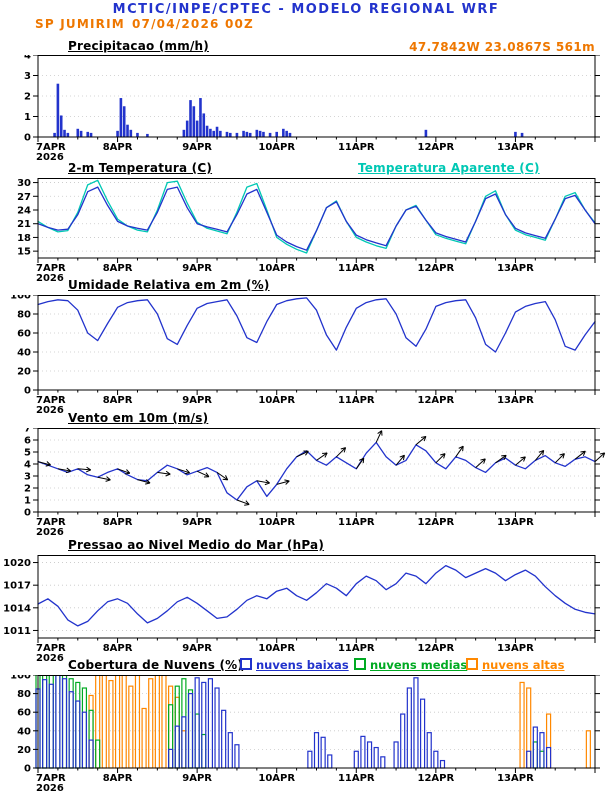 The width and height of the screenshot is (612, 802). Describe the element at coordinates (17, 563) in the screenshot. I see `y-tick-label: 1020` at that location.